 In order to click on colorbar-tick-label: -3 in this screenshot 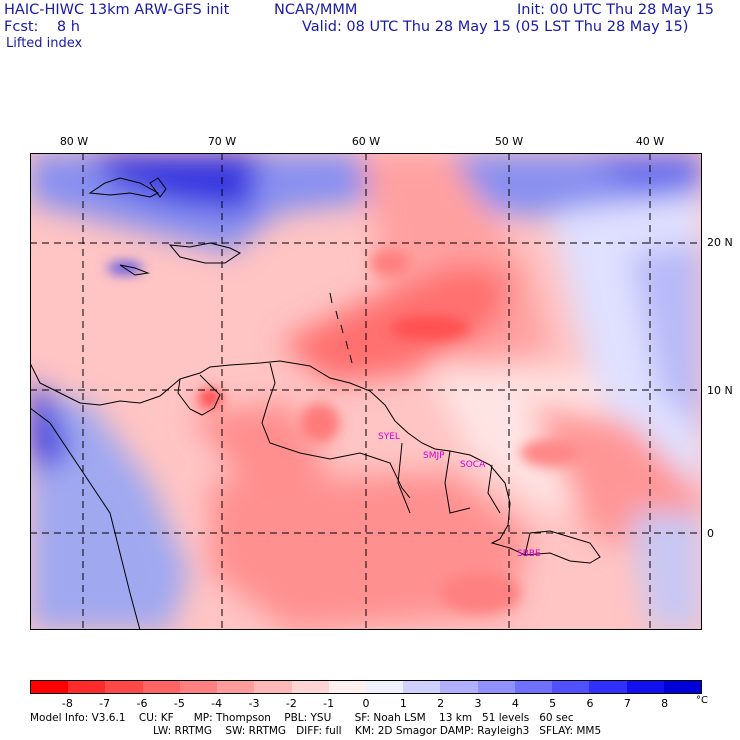, I will do `click(254, 703)`.